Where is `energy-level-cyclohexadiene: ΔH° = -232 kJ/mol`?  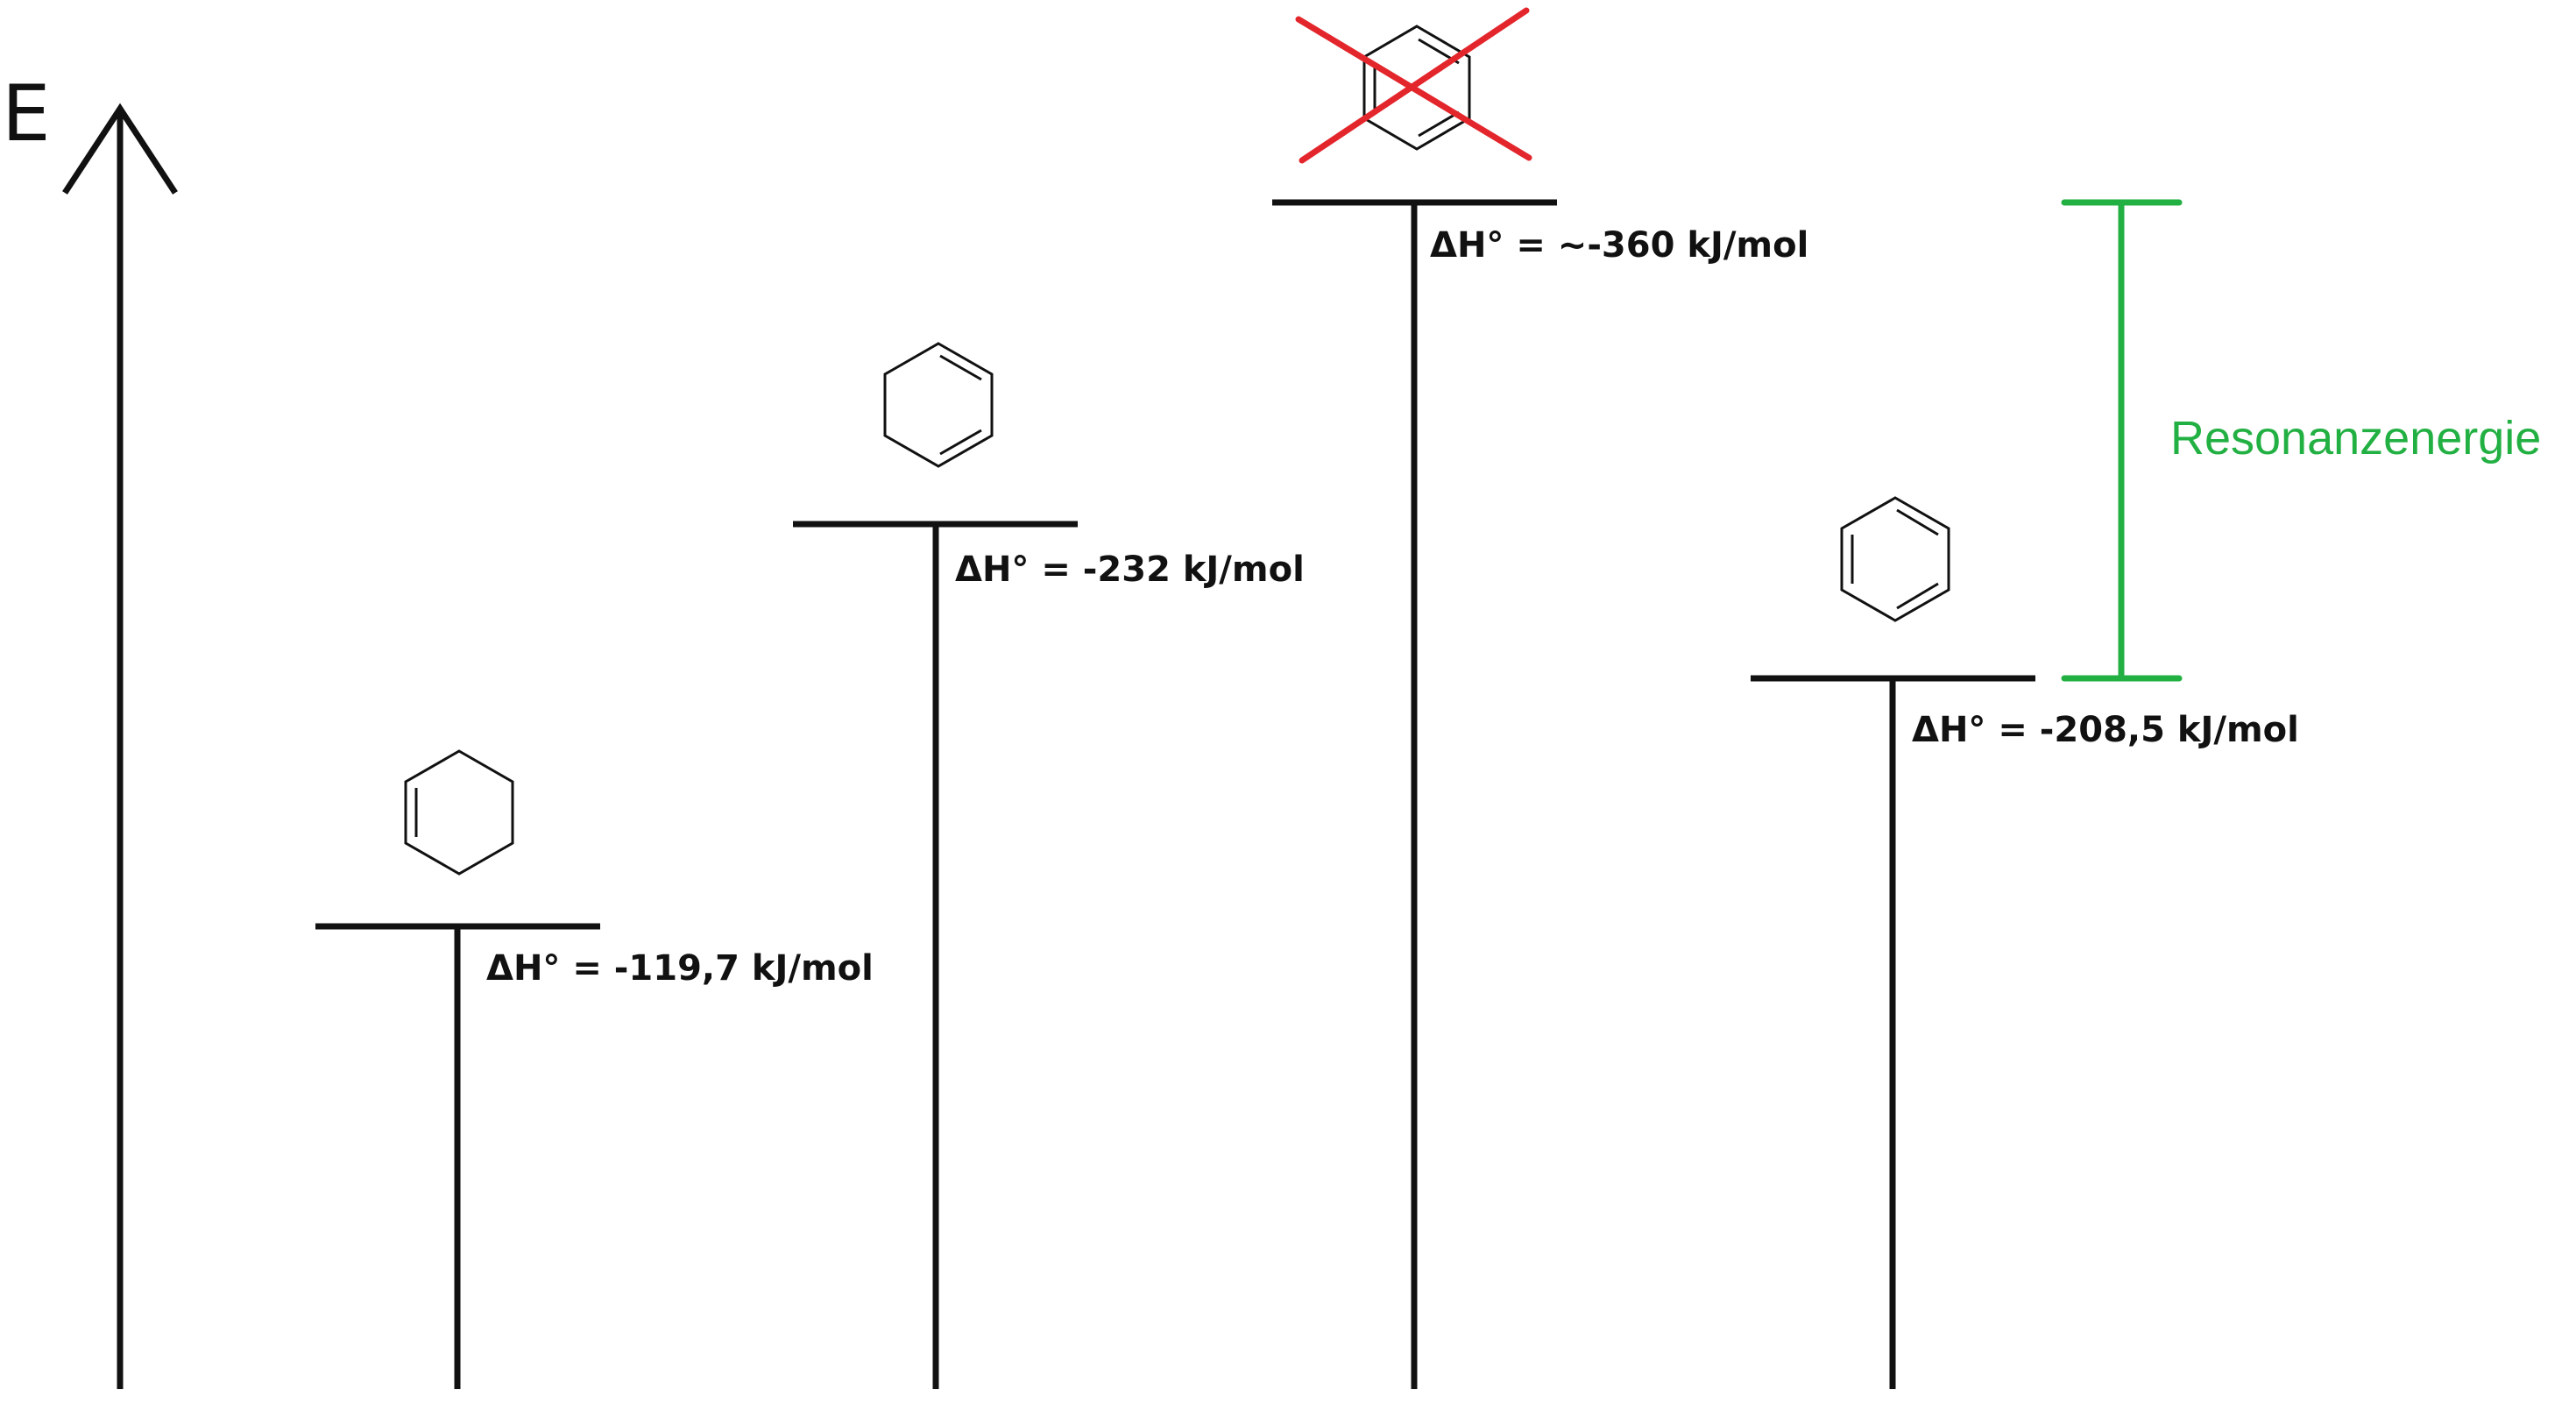
energy-level-cyclohexadiene: ΔH° = -232 kJ/mol is located at coordinates (1049, 865).